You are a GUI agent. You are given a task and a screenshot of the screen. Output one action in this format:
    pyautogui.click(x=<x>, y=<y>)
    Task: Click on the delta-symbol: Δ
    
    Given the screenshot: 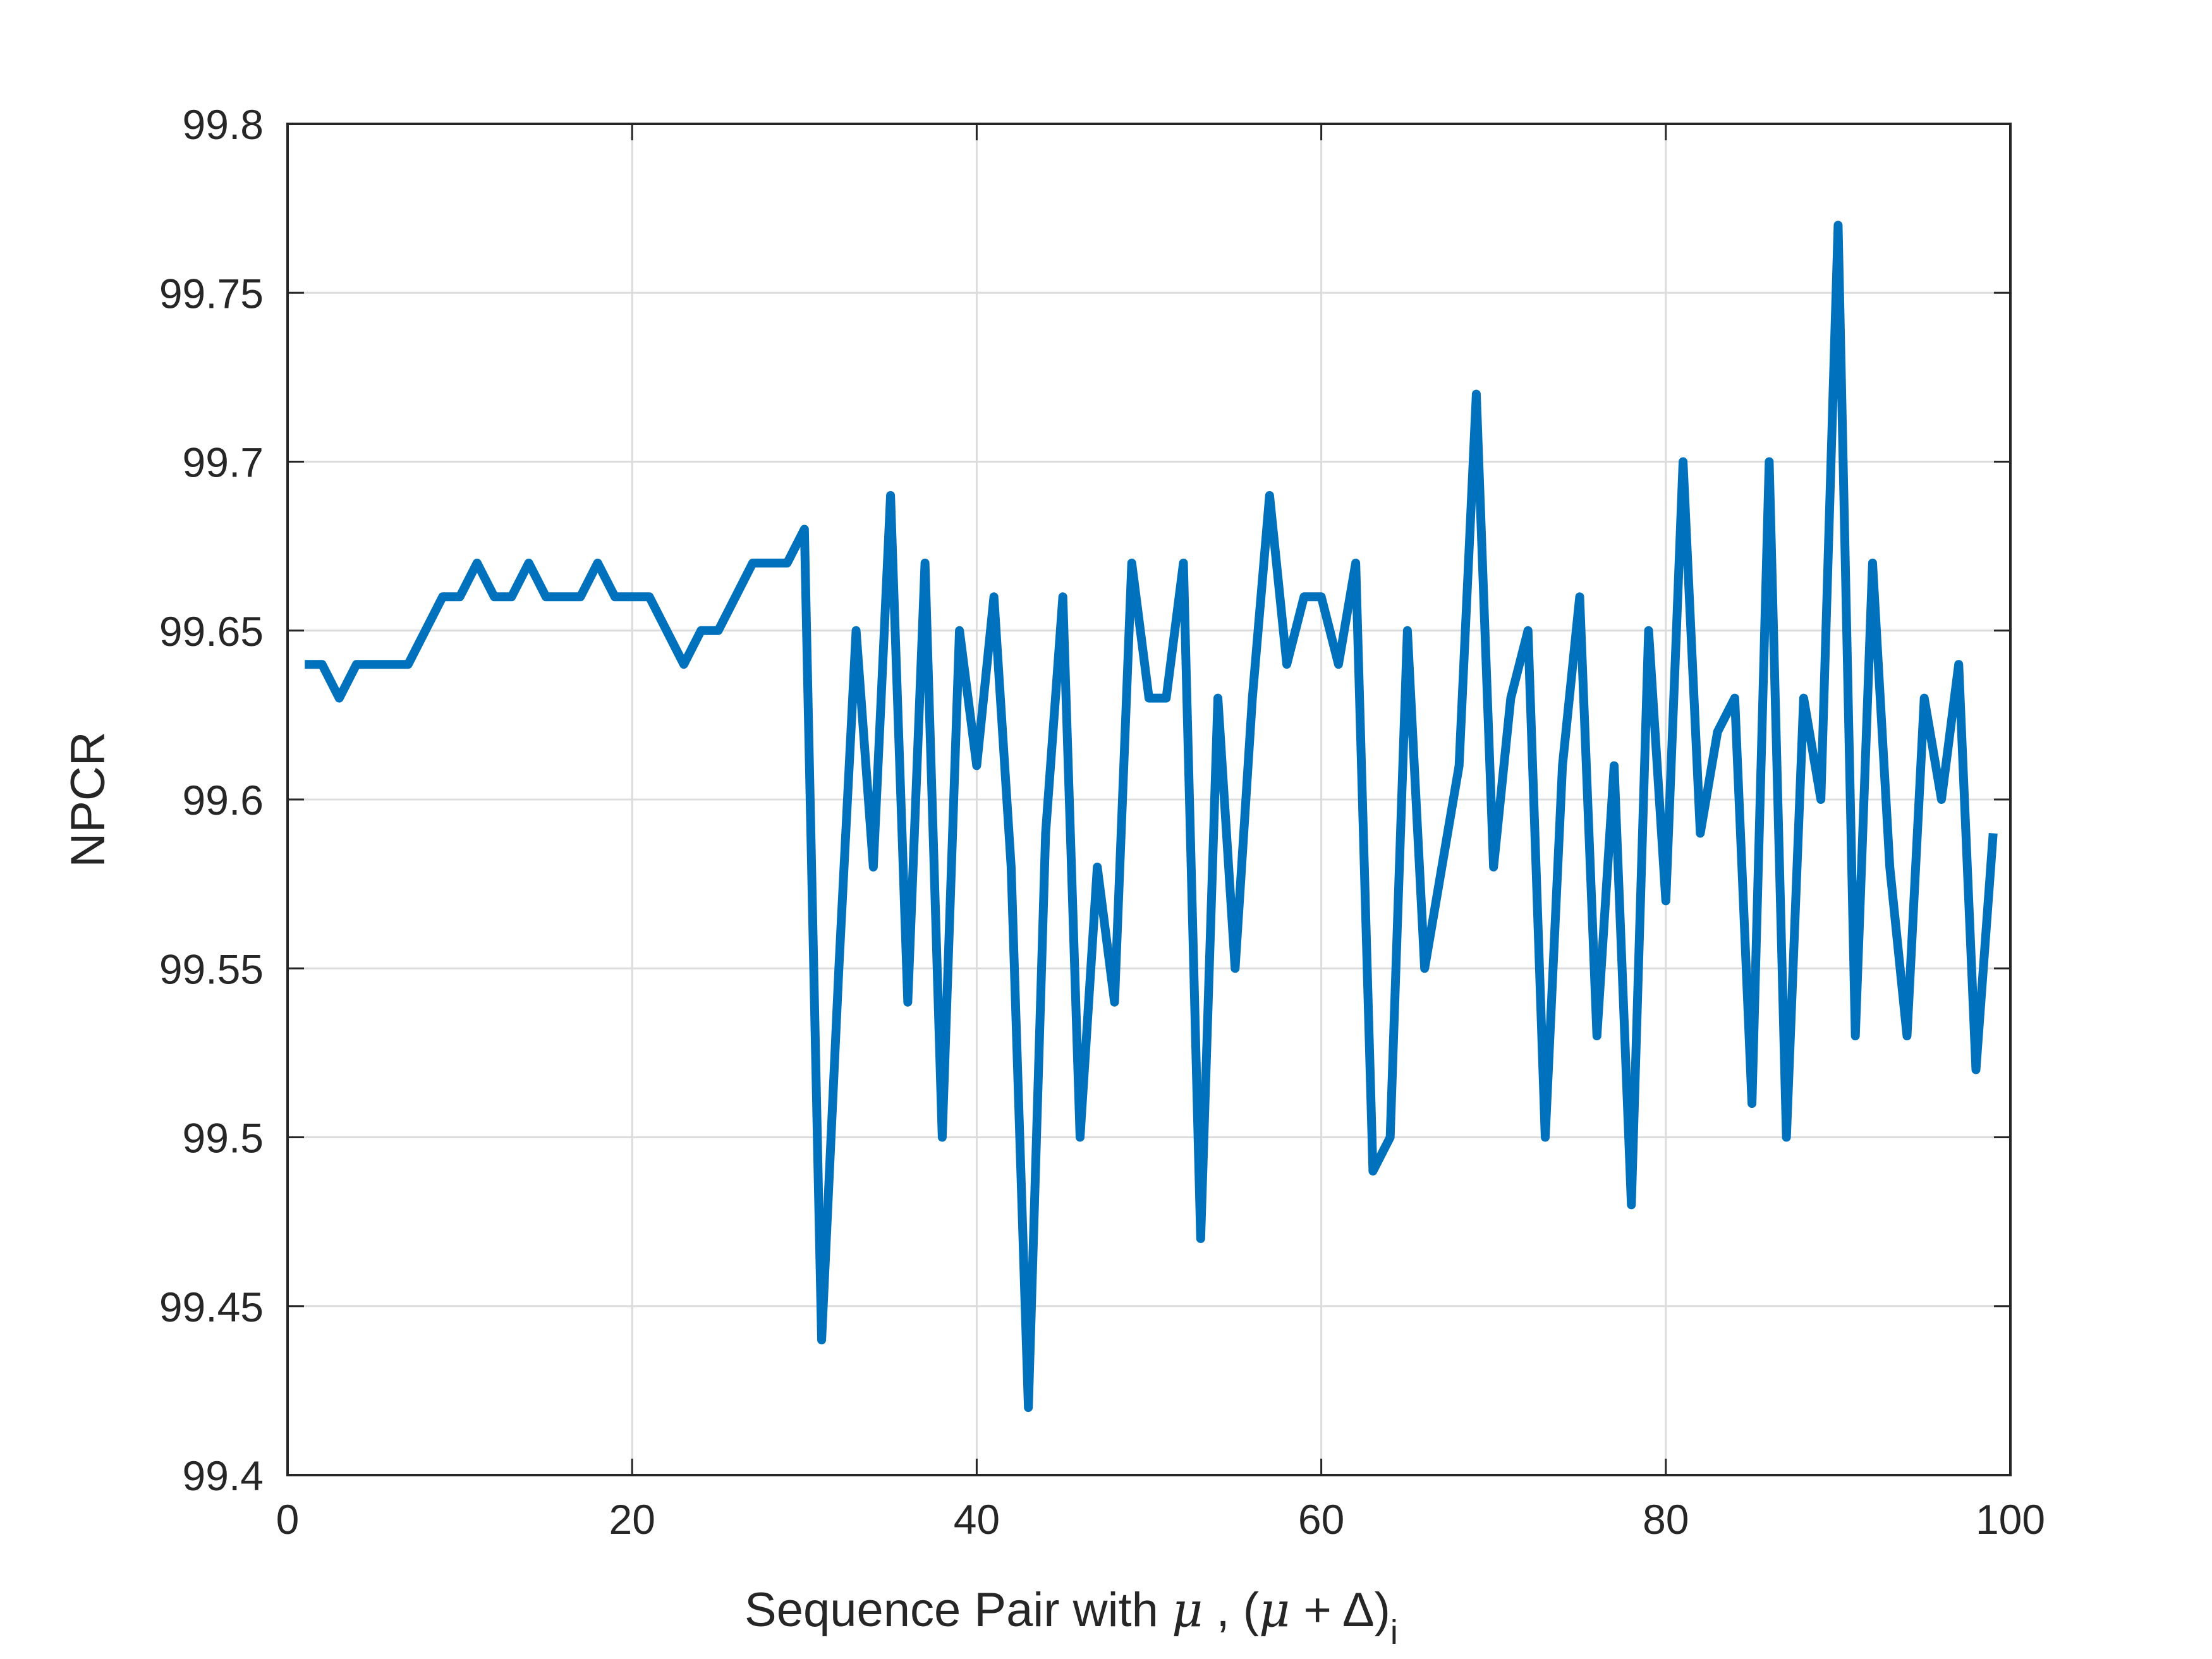 What is the action you would take?
    pyautogui.click(x=1358, y=1610)
    